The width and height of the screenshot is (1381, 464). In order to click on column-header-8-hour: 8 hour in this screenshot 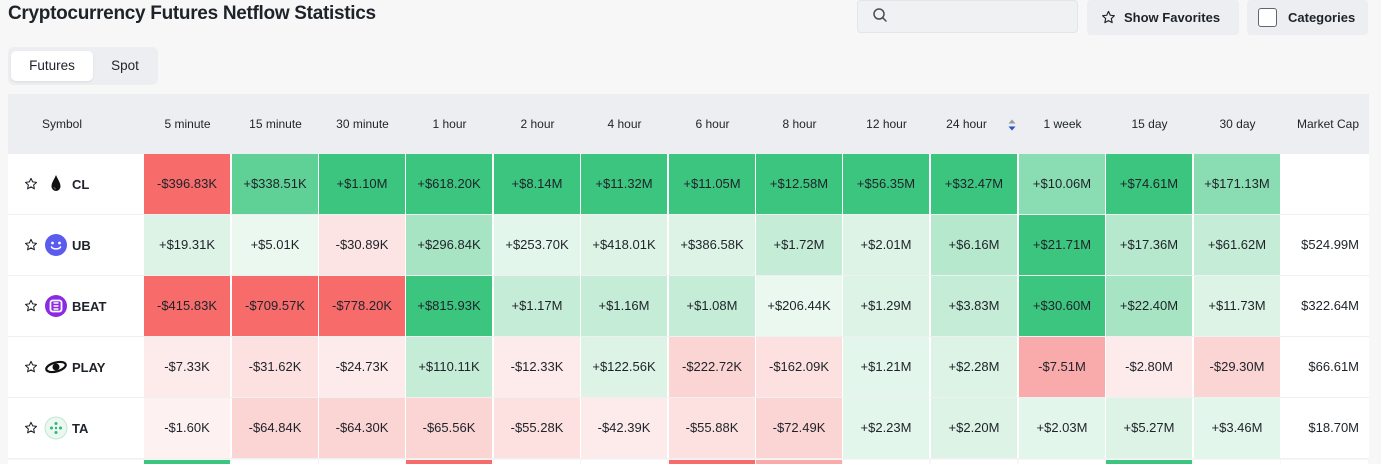, I will do `click(799, 124)`.